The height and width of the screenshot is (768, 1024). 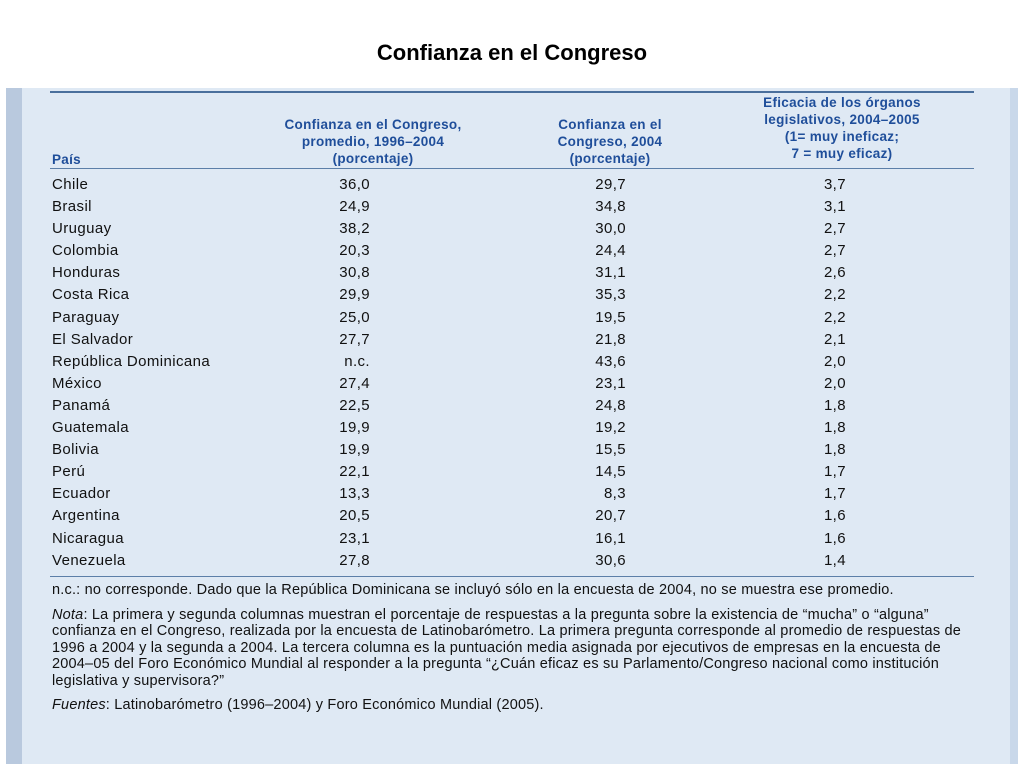 I want to click on top-rule, so click(x=512, y=92).